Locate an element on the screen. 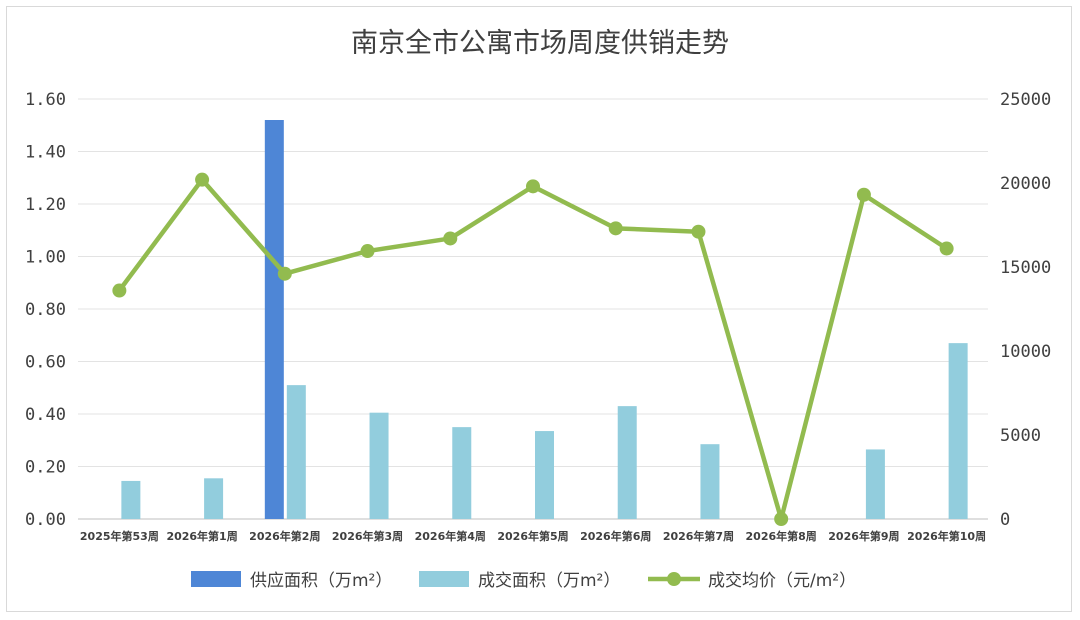 The height and width of the screenshot is (620, 1080). x-tick-label: 2026年第8周 is located at coordinates (781, 536).